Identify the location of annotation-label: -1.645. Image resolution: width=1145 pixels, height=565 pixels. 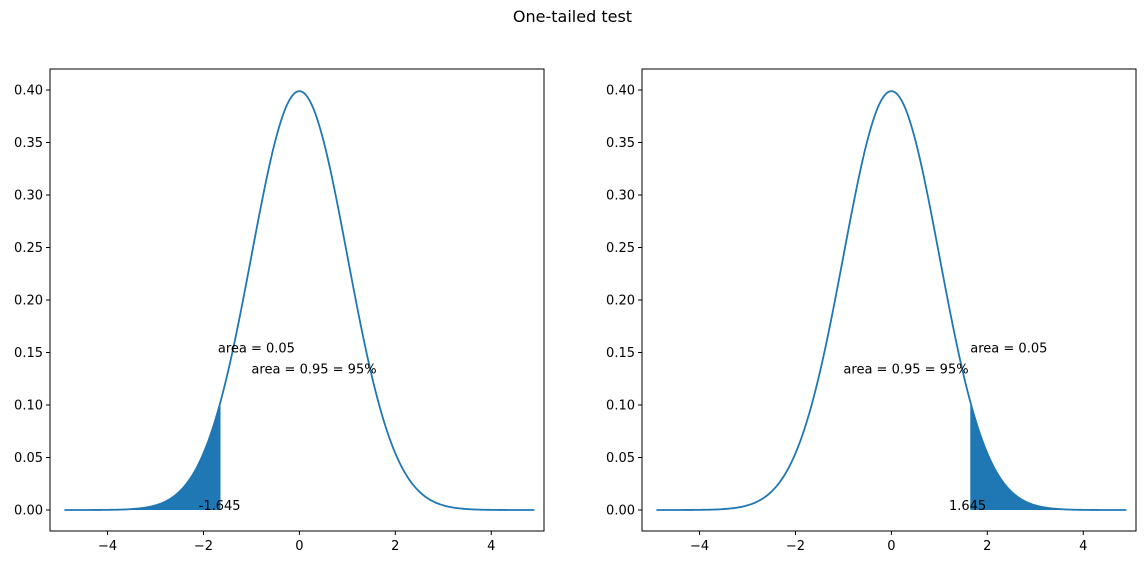
(220, 506).